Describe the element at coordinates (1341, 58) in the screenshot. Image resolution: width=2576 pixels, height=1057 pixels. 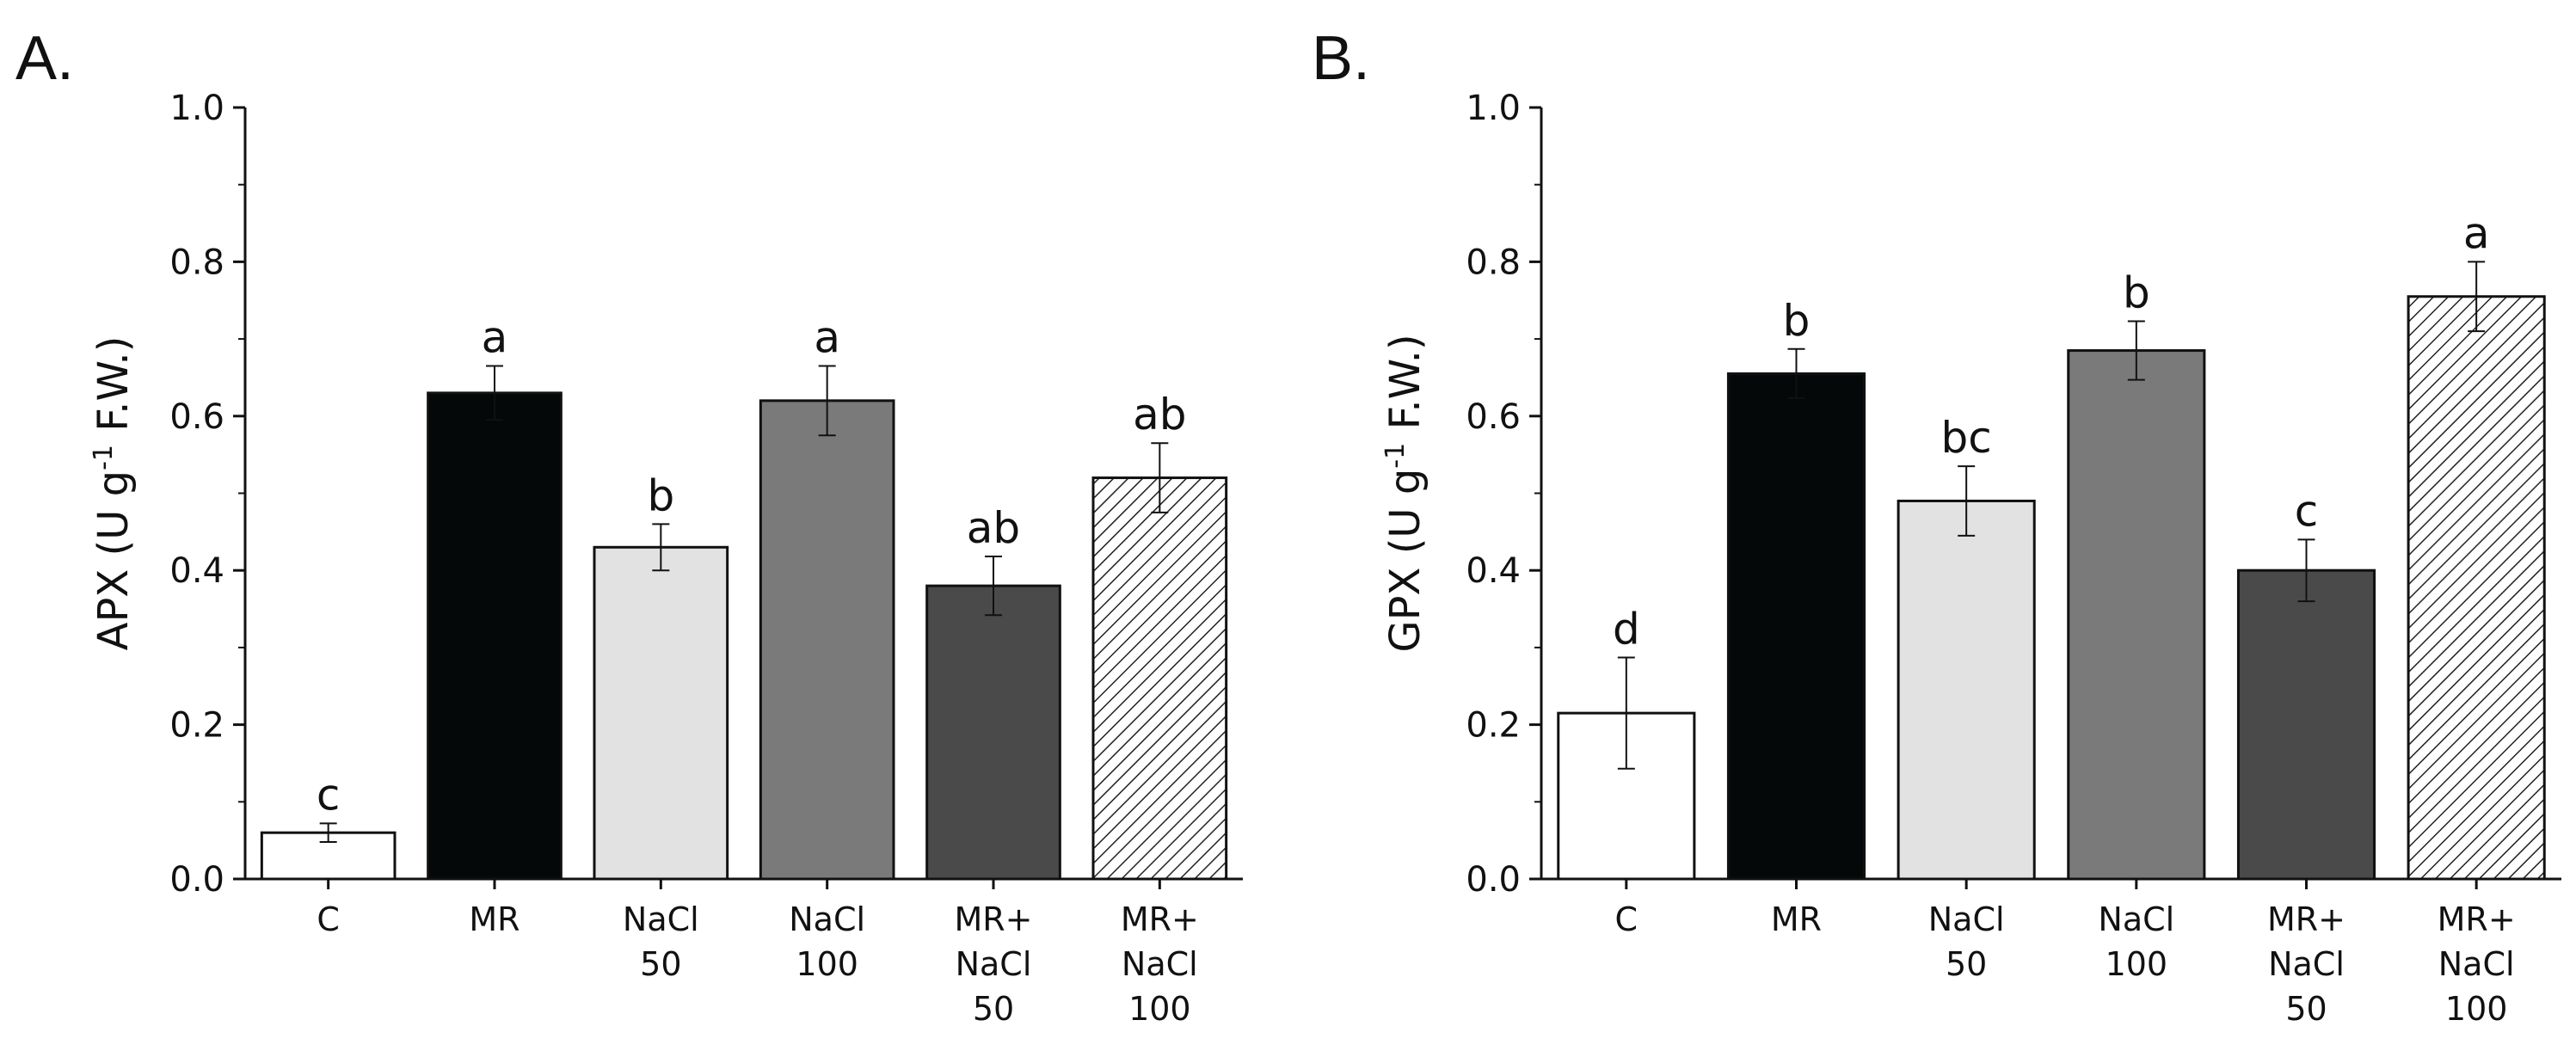
I see `panel-label: B.` at that location.